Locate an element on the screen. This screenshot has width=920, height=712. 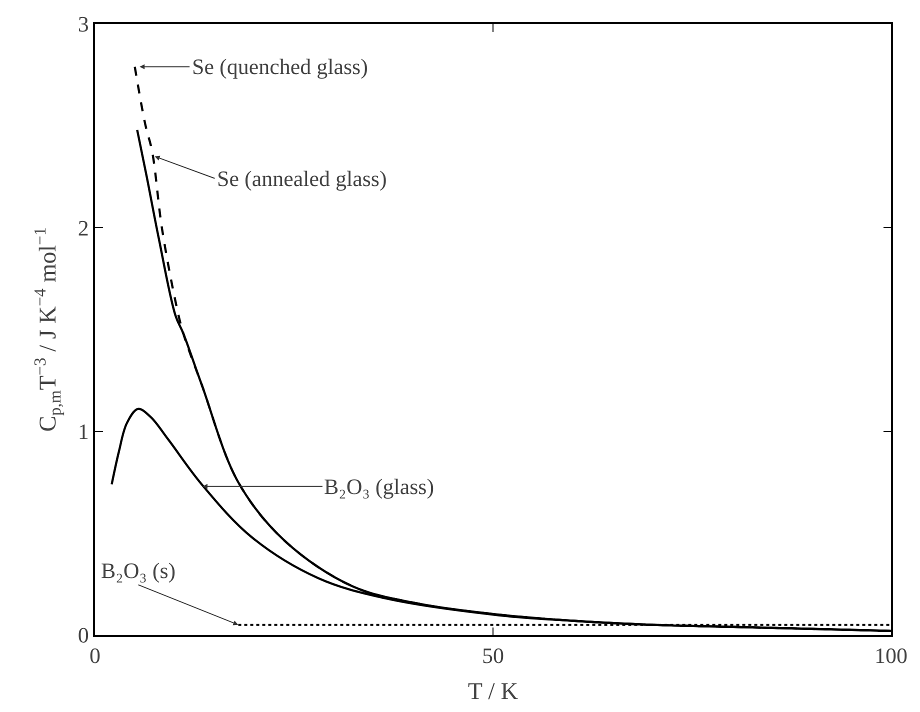
y-tick-label: 0 is located at coordinates (83, 635).